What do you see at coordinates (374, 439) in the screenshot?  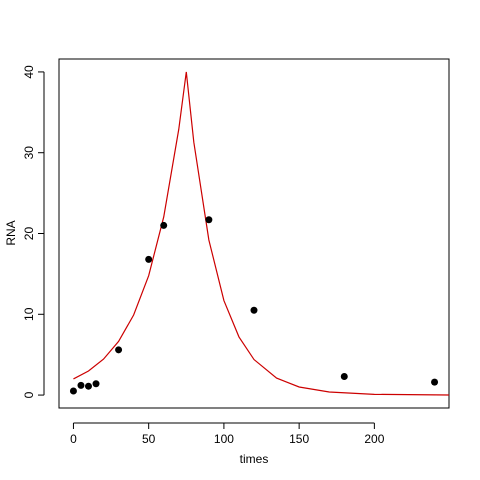 I see `x-tick-label: 200` at bounding box center [374, 439].